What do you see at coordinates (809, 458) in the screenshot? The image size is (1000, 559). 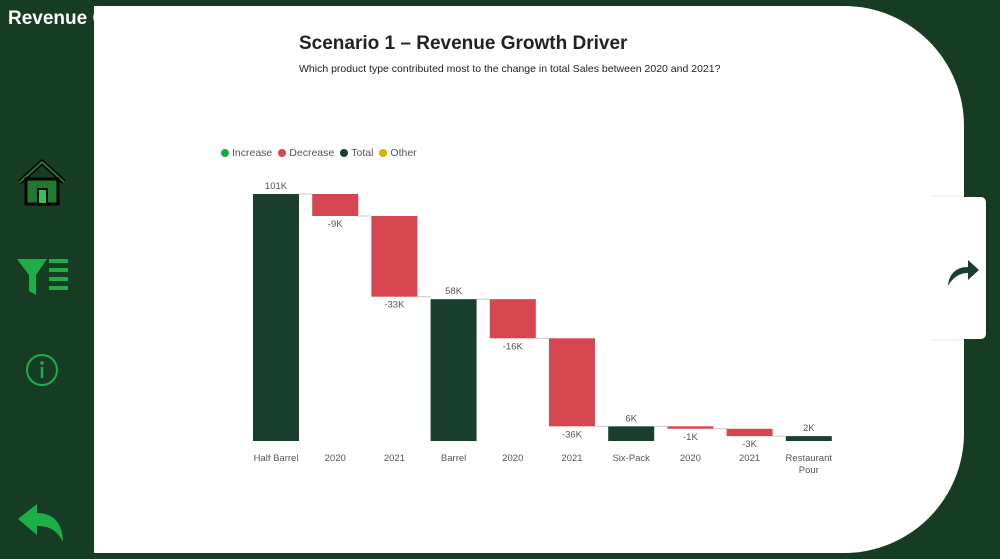 I see `category-label: Restaurant` at bounding box center [809, 458].